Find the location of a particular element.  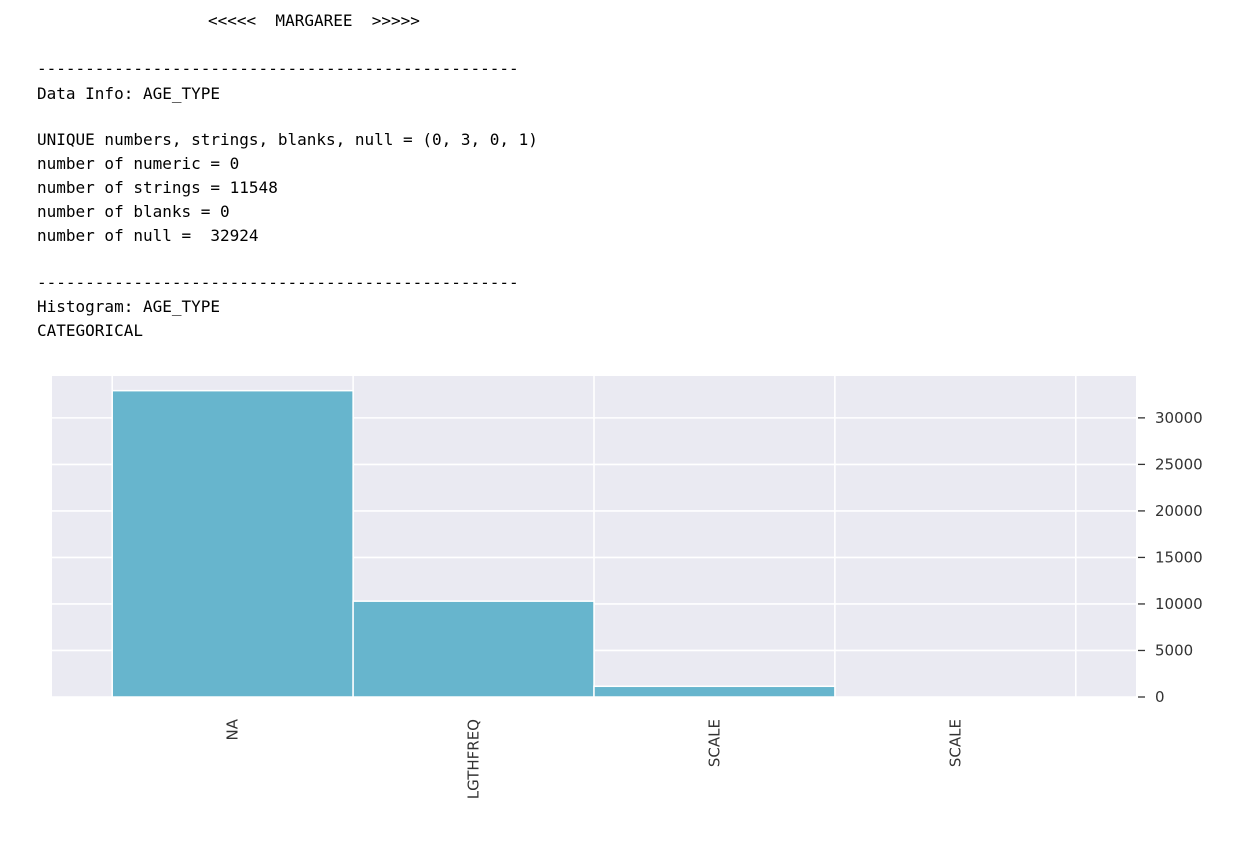

histogram-heading: Histogram: AGE_TYPE is located at coordinates (129, 306).